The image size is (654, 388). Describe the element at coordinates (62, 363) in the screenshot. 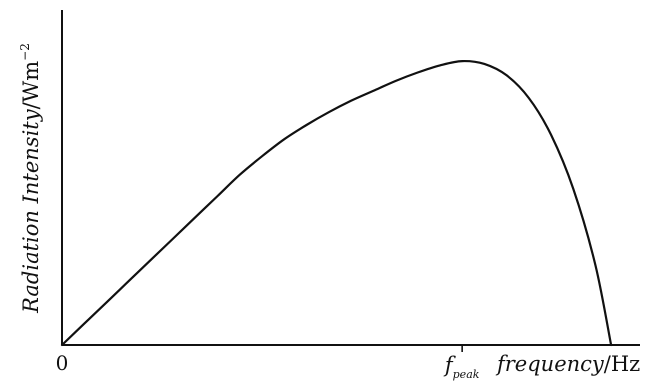

I see `origin-label: 0` at that location.